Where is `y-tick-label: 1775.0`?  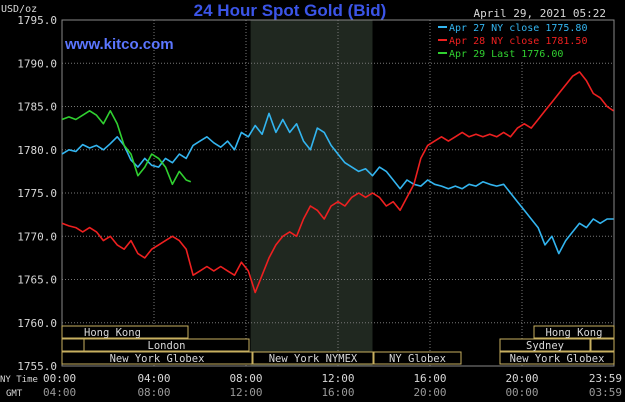 y-tick-label: 1775.0 is located at coordinates (37, 193).